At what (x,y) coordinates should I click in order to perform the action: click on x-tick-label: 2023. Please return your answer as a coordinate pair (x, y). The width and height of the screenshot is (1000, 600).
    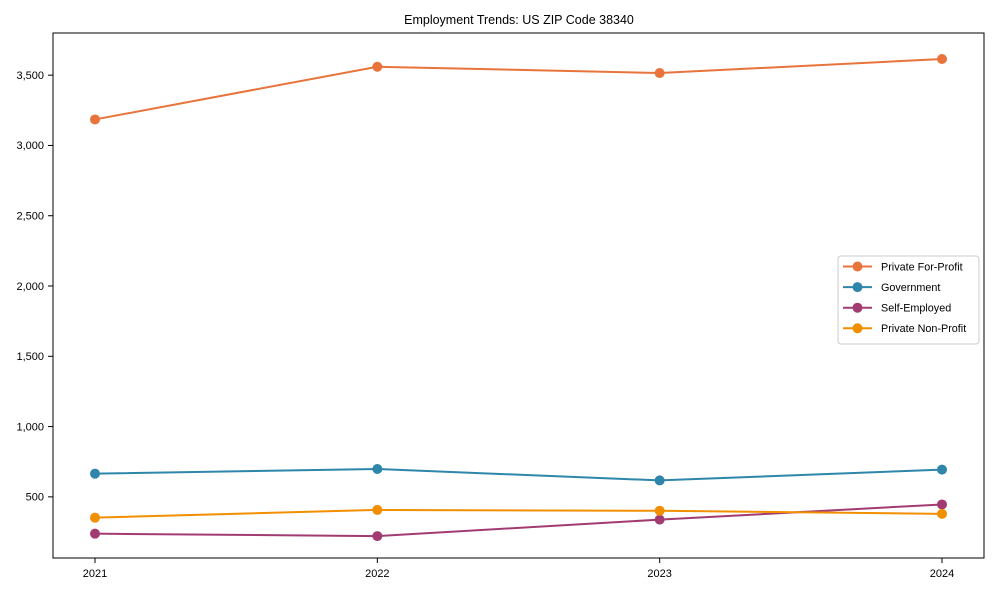
    Looking at the image, I should click on (659, 574).